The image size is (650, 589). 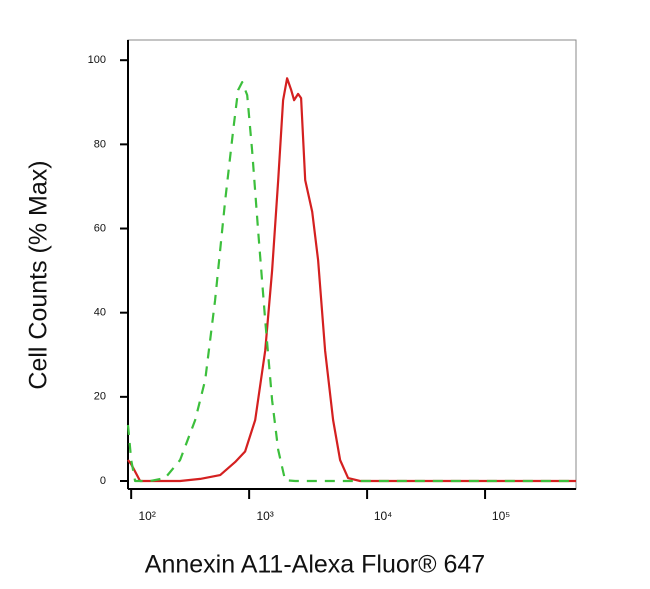 What do you see at coordinates (39, 274) in the screenshot?
I see `y-axis-title: Cell Counts (% Max)` at bounding box center [39, 274].